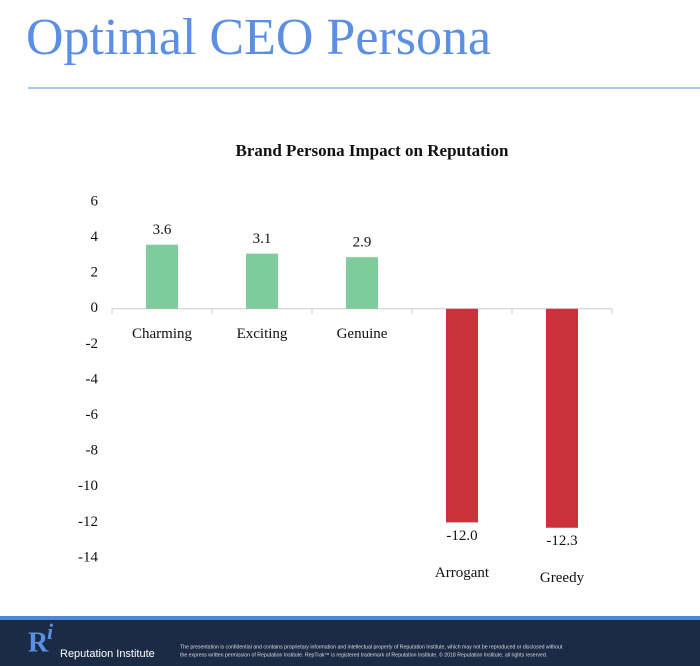 The image size is (700, 666). I want to click on y-tick-label: -12, so click(88, 522).